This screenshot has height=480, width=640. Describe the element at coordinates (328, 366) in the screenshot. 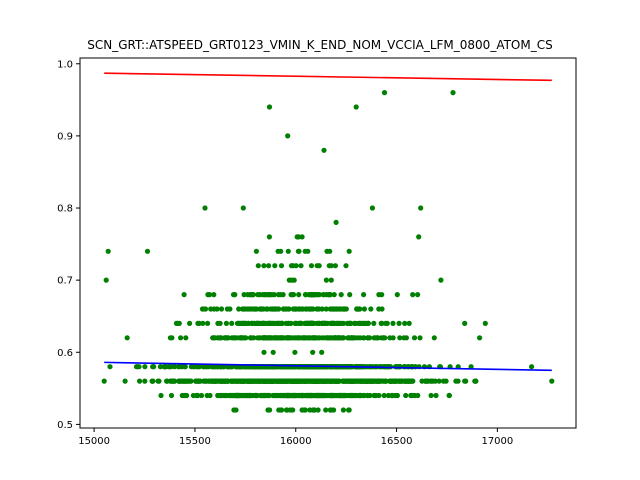

I see `blue-fit-line` at that location.